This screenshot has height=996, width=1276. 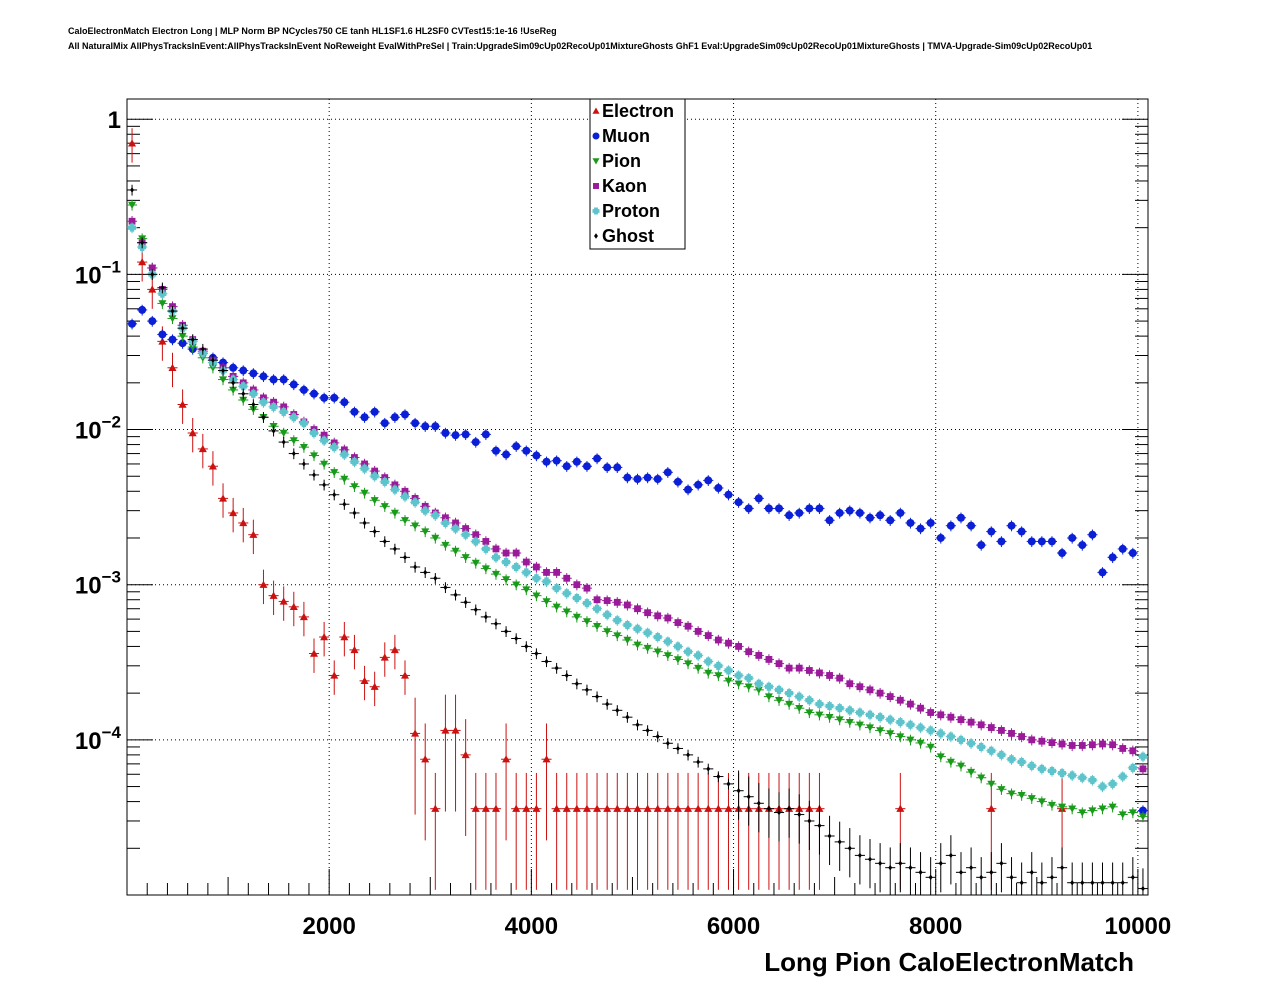 I want to click on legend-entry-proton: Proton, so click(x=626, y=211).